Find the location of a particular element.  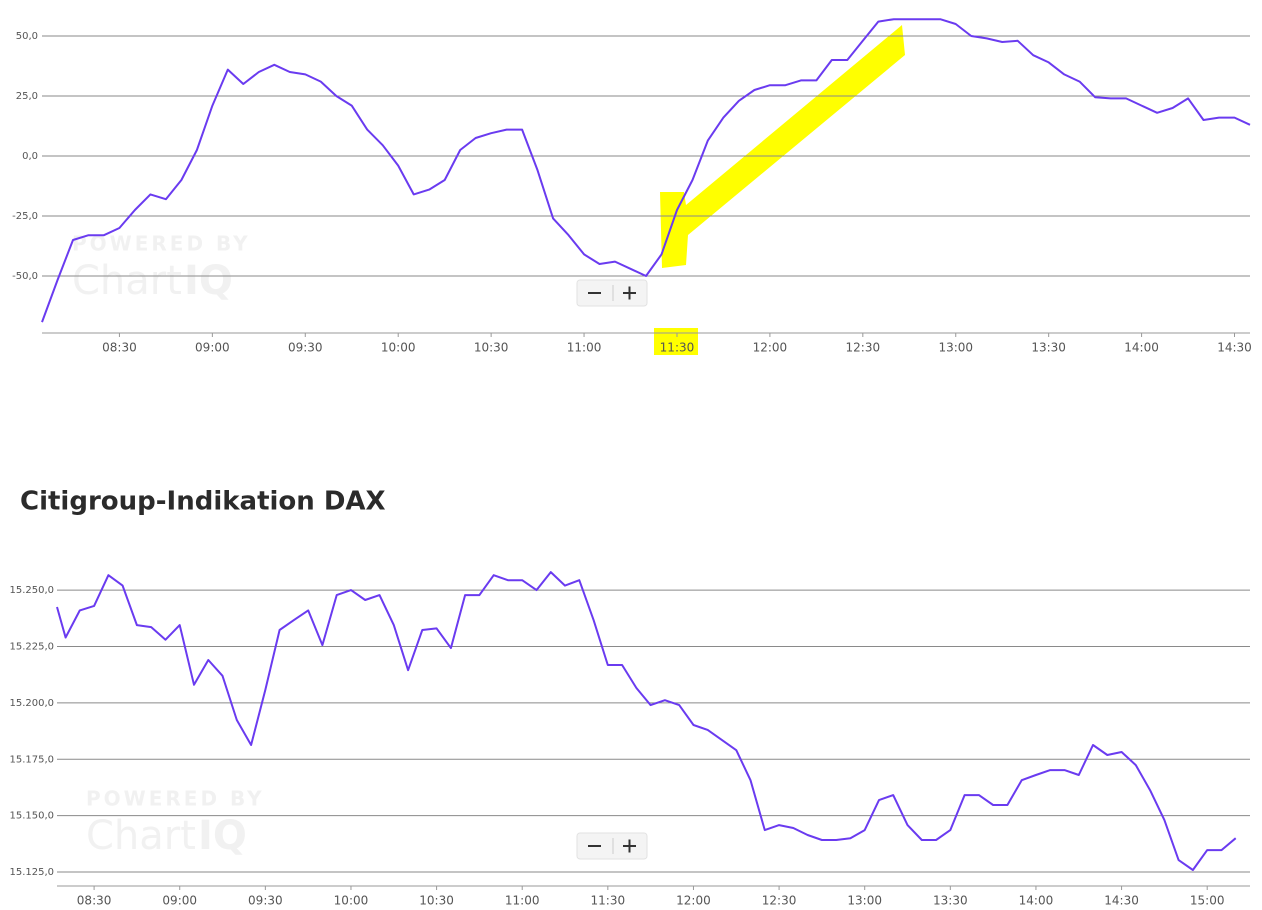

chart-title: Citigroup-Indikation DAX is located at coordinates (203, 502).